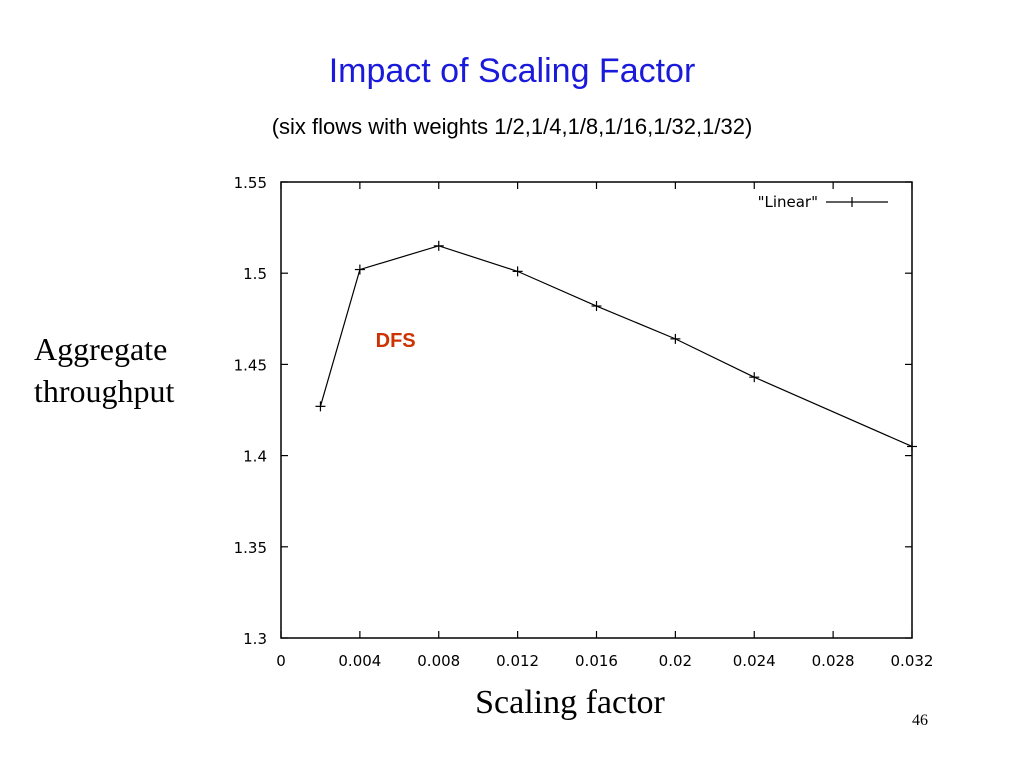 This screenshot has height=768, width=1024. Describe the element at coordinates (512, 71) in the screenshot. I see `slide-title: Impact of Scaling Factor` at that location.